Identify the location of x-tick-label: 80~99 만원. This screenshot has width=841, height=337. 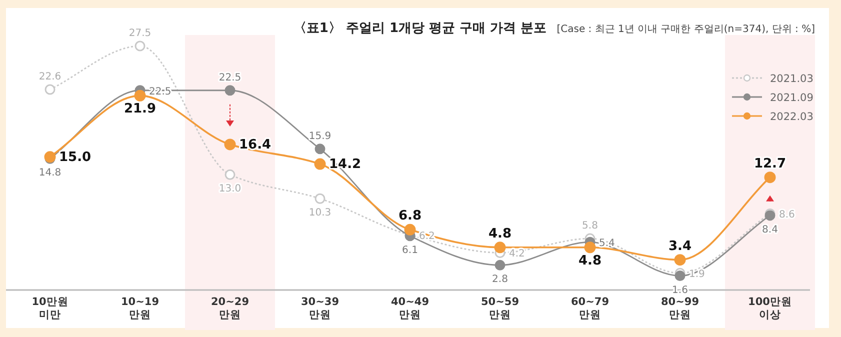
(680, 308).